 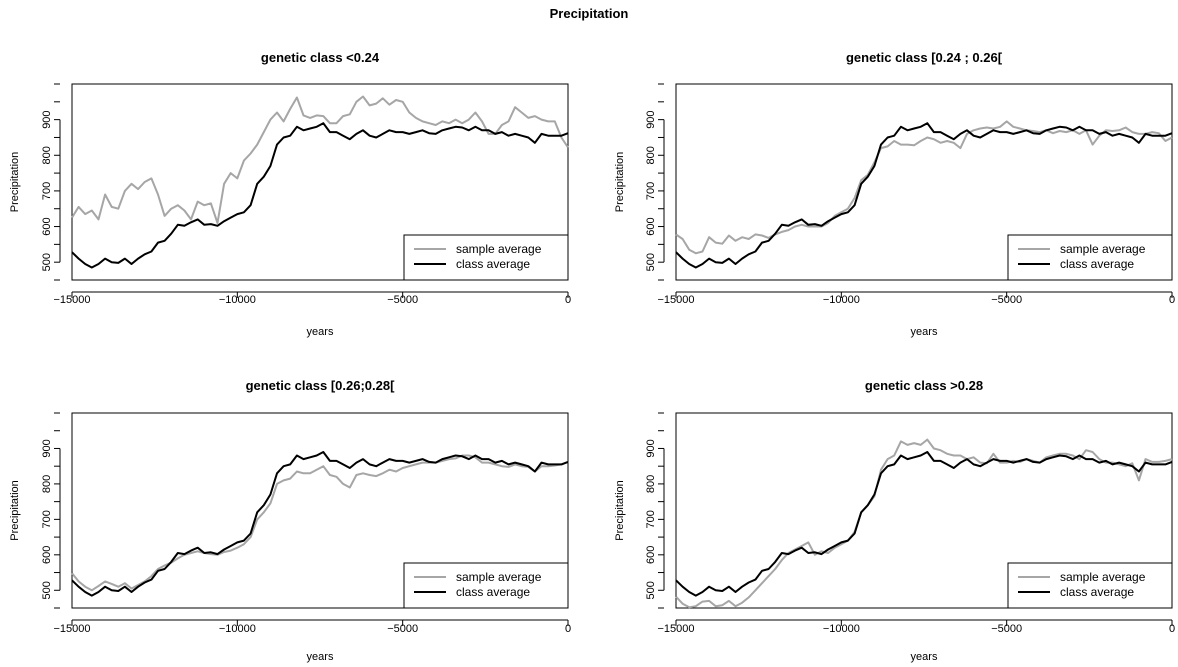 I want to click on panel-title: genetic class <0.24, so click(x=320, y=57).